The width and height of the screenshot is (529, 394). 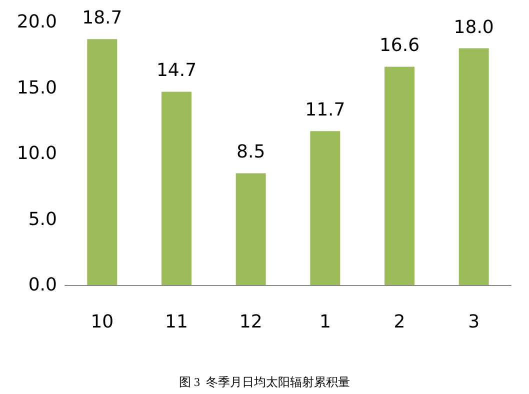 What do you see at coordinates (399, 45) in the screenshot?
I see `data-label: 16.6` at bounding box center [399, 45].